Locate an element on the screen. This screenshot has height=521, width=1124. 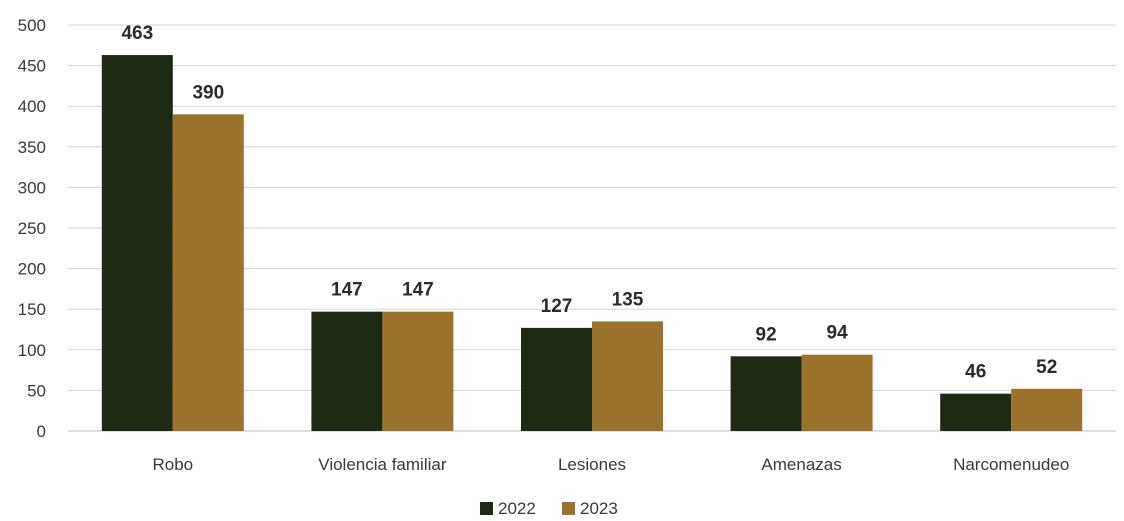
legend: 2022 2023 is located at coordinates (549, 508).